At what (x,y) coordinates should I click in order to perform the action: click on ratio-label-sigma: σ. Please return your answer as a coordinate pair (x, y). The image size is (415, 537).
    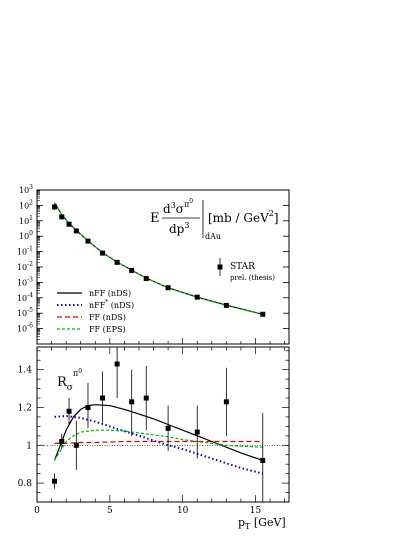
    Looking at the image, I should click on (70, 388).